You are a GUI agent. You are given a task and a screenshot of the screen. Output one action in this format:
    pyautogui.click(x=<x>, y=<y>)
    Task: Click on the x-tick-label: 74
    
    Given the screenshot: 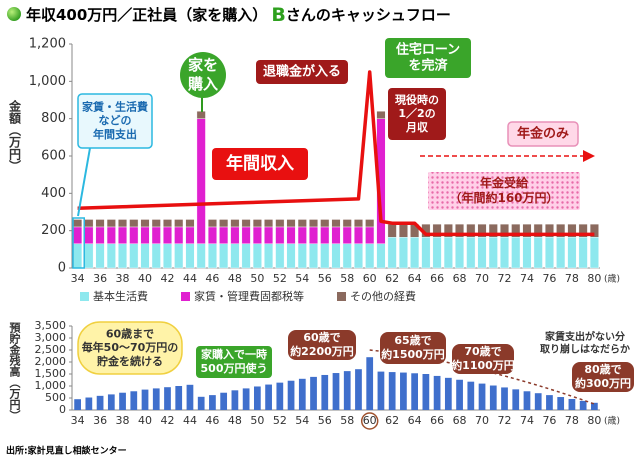 What is the action you would take?
    pyautogui.click(x=527, y=278)
    